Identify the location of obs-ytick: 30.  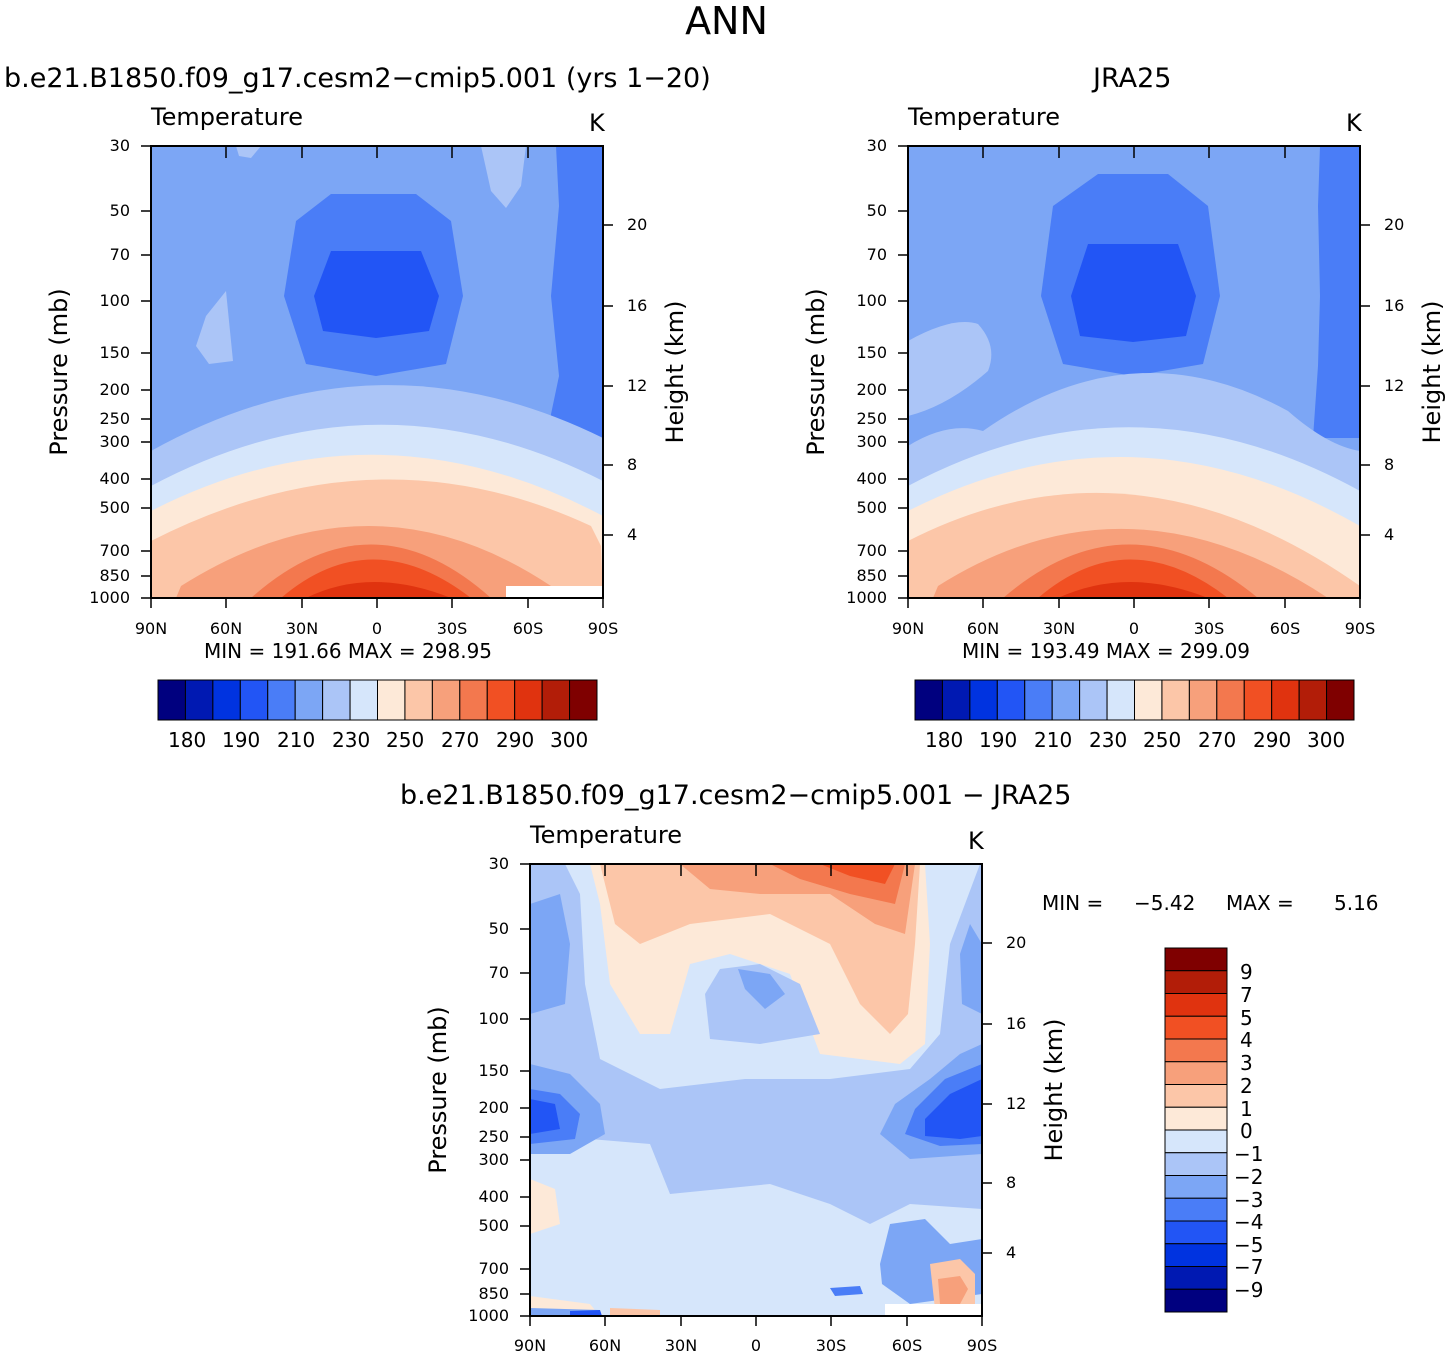
(876, 145).